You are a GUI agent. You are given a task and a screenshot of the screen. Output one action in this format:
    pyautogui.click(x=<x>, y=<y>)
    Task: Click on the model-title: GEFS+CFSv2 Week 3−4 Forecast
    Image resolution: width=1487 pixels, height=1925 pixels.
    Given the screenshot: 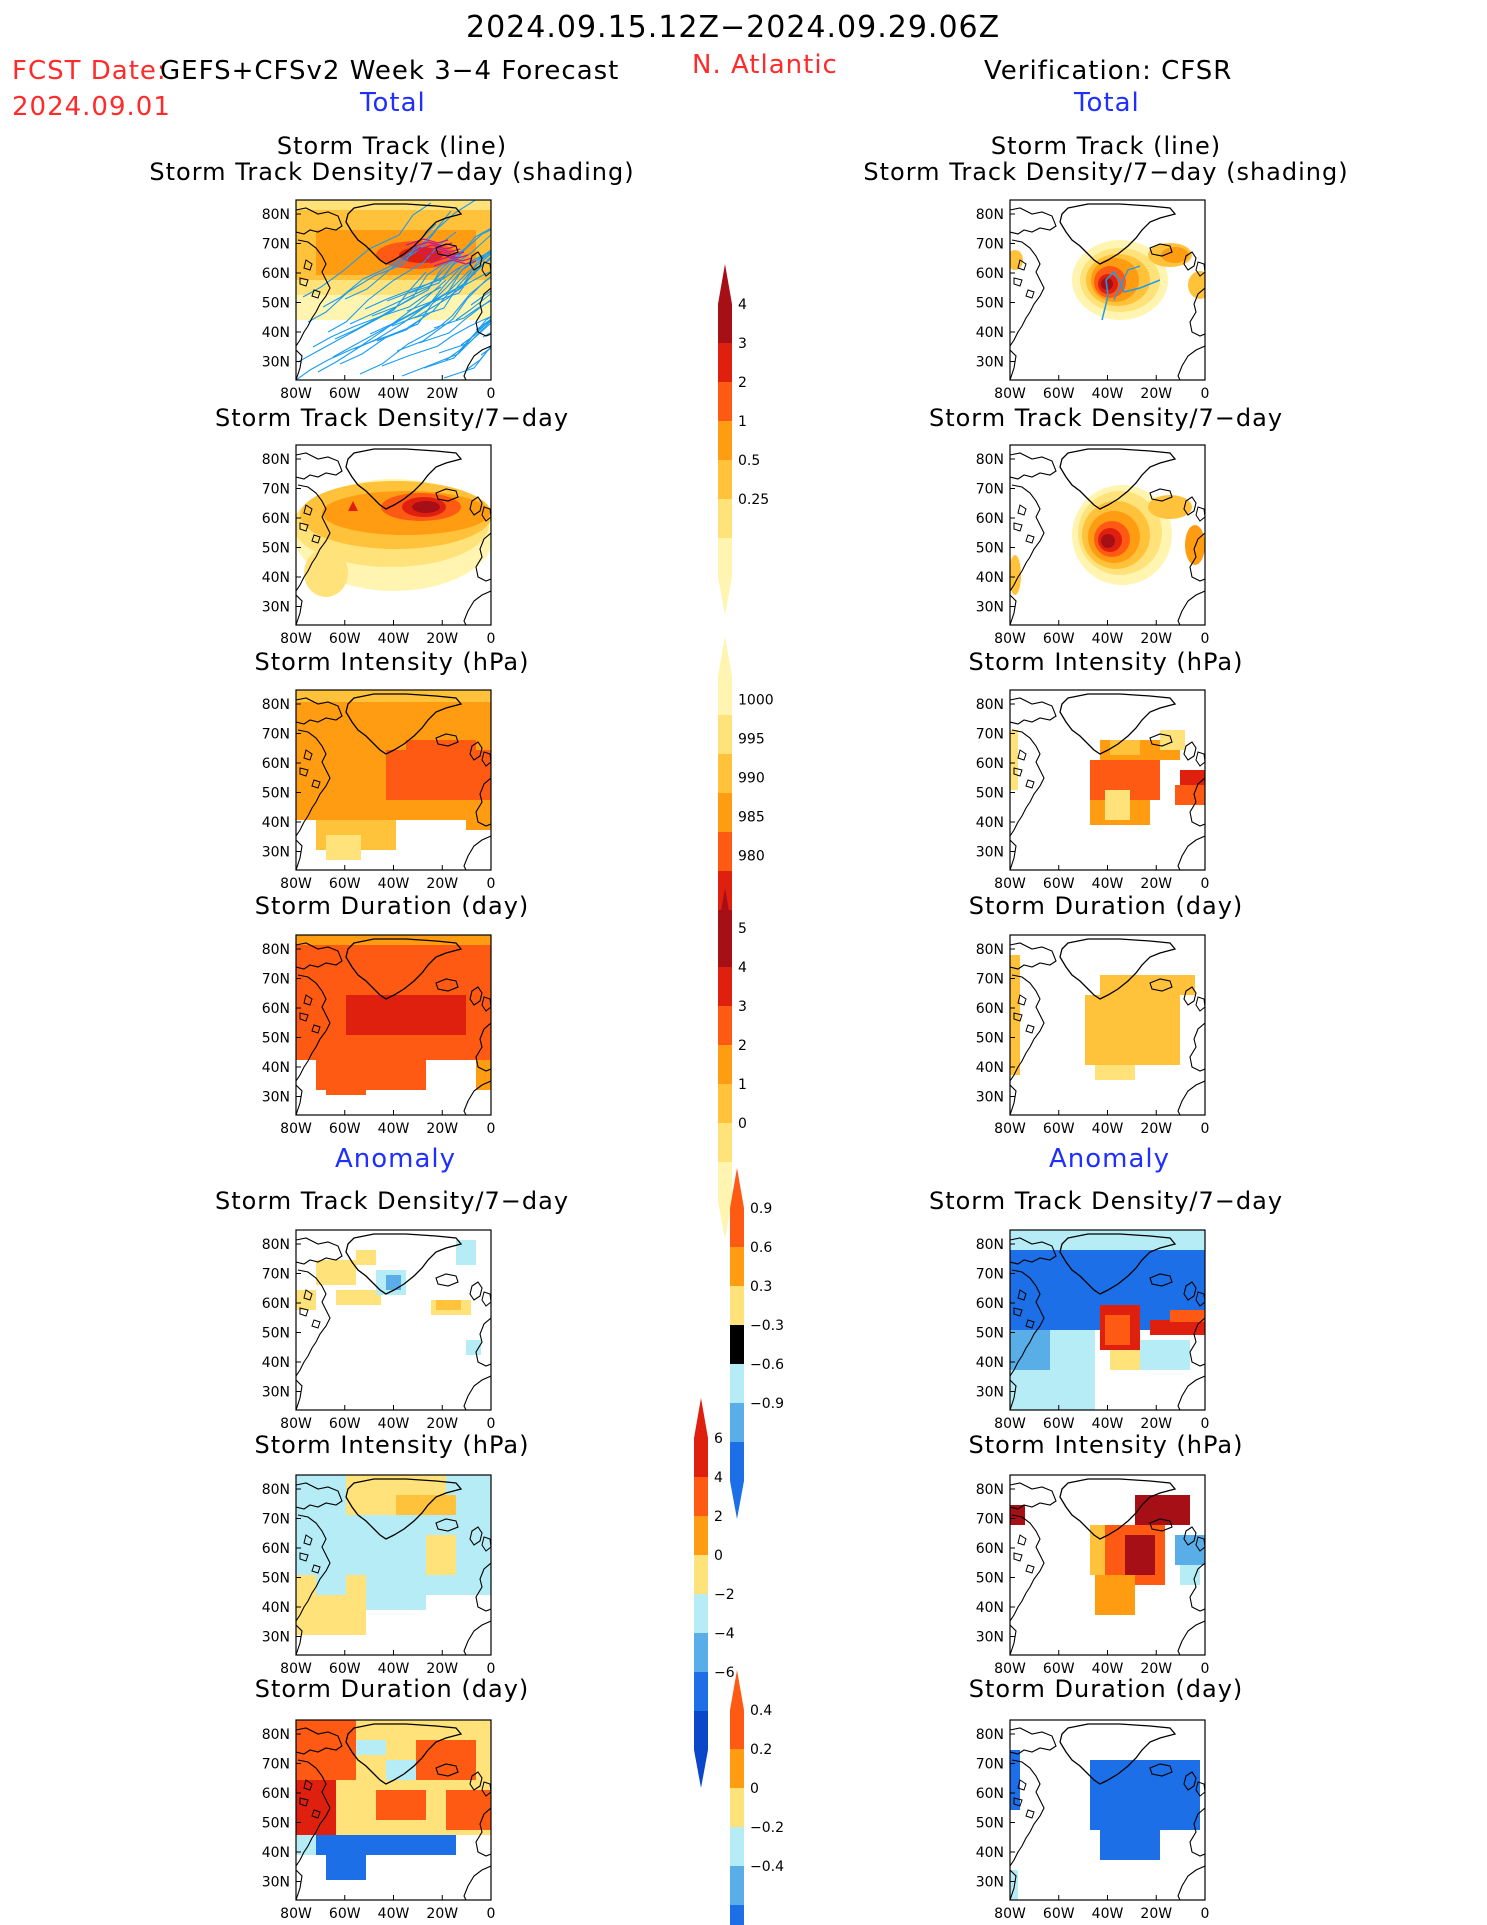 What is the action you would take?
    pyautogui.click(x=390, y=71)
    